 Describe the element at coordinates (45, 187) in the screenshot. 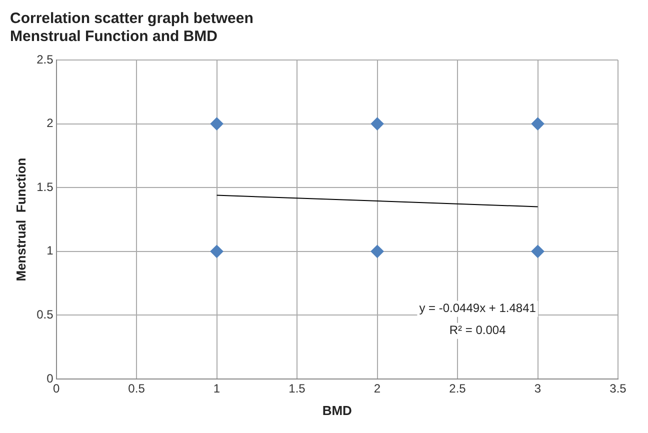

I see `y-tick-label: 1.5` at that location.